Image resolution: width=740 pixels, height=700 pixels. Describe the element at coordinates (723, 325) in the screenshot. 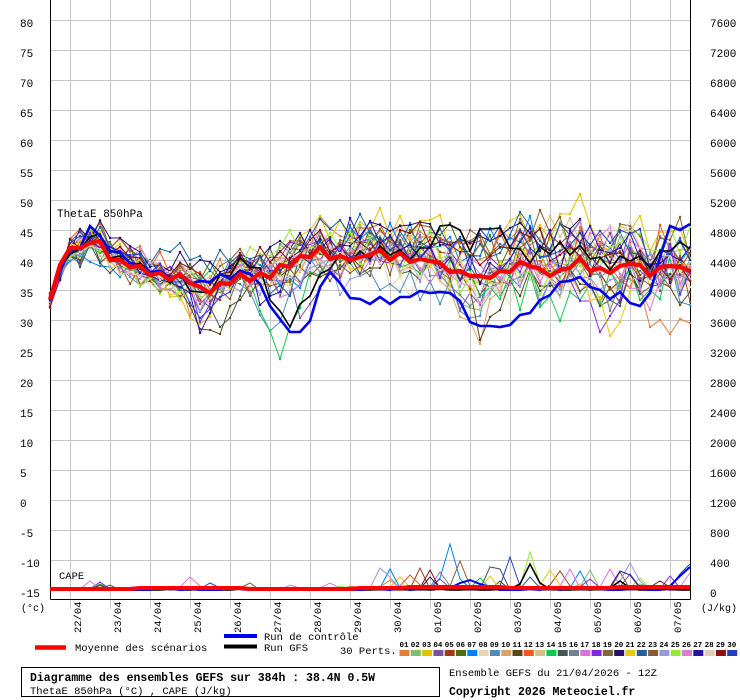

I see `svg-text: 3600` at that location.